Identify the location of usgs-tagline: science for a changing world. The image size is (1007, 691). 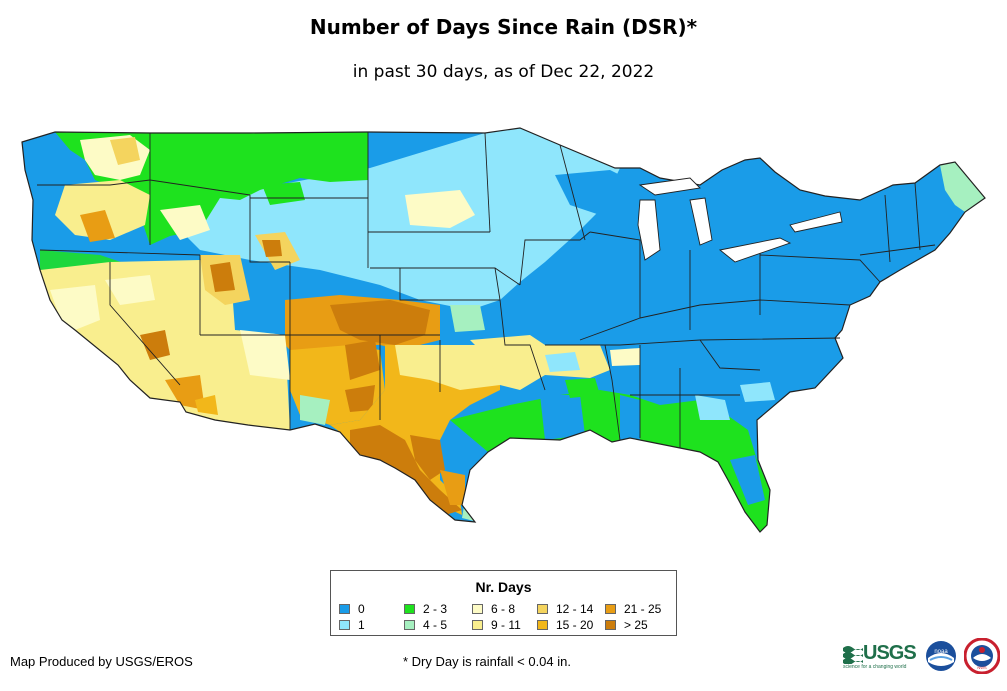
(875, 667).